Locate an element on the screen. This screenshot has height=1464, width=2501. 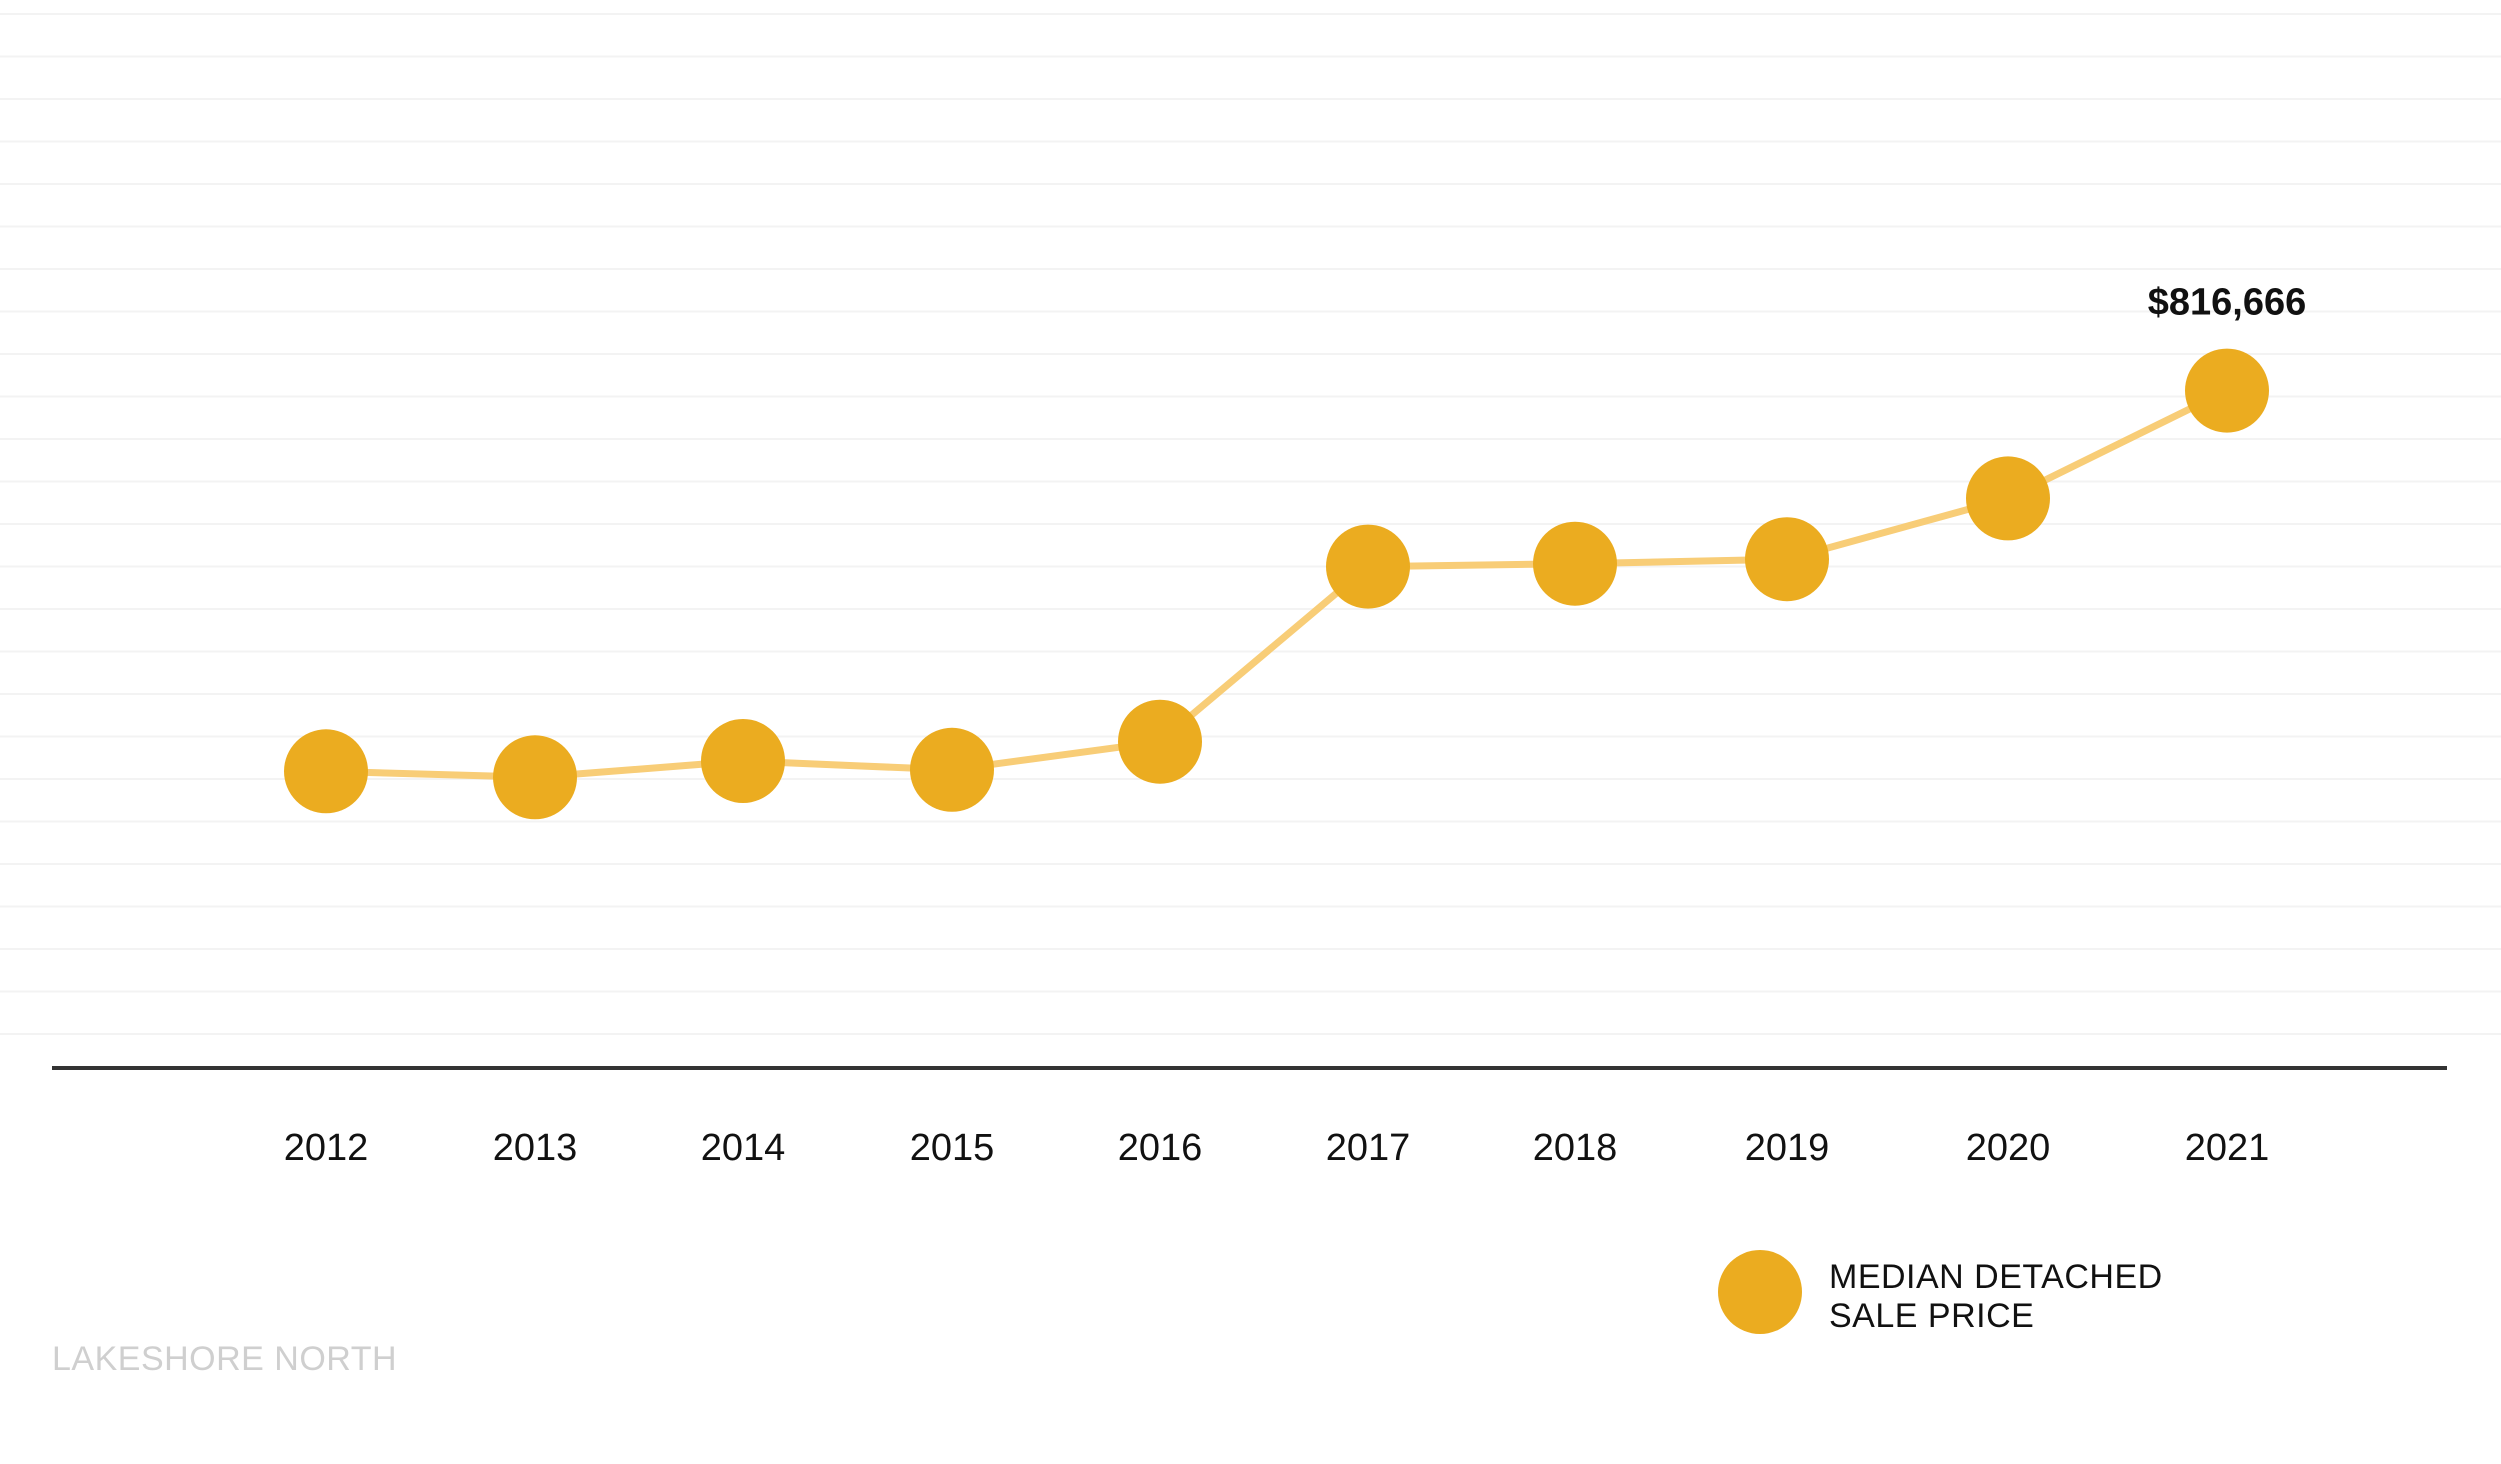
x-tick-label-2021: 2021 is located at coordinates (2227, 1148).